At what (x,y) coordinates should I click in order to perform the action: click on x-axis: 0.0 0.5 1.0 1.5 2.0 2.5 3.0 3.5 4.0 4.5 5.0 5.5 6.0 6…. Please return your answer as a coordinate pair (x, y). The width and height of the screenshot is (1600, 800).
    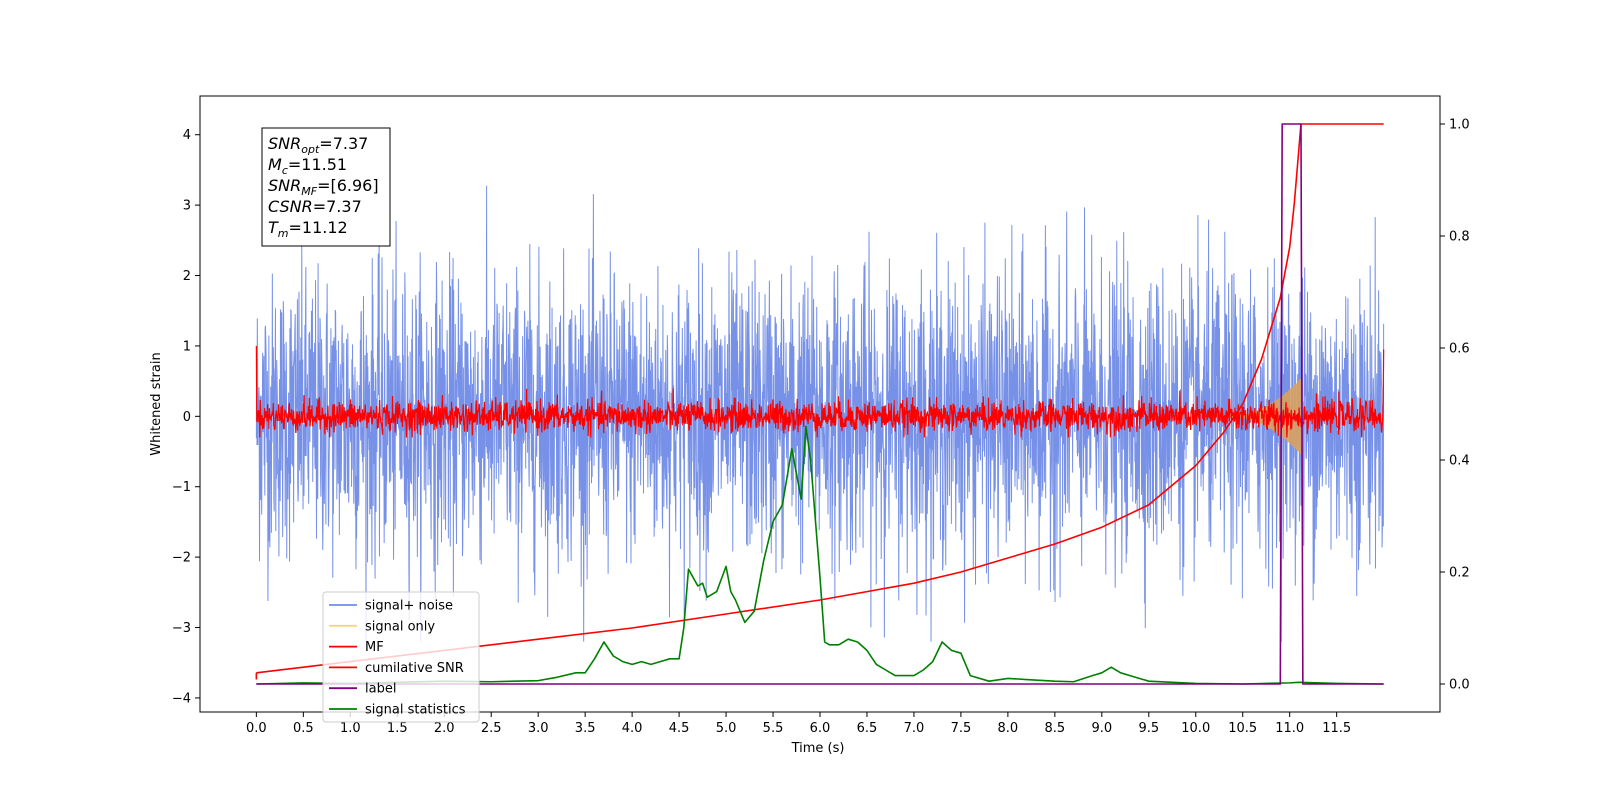
    Looking at the image, I should click on (798, 724).